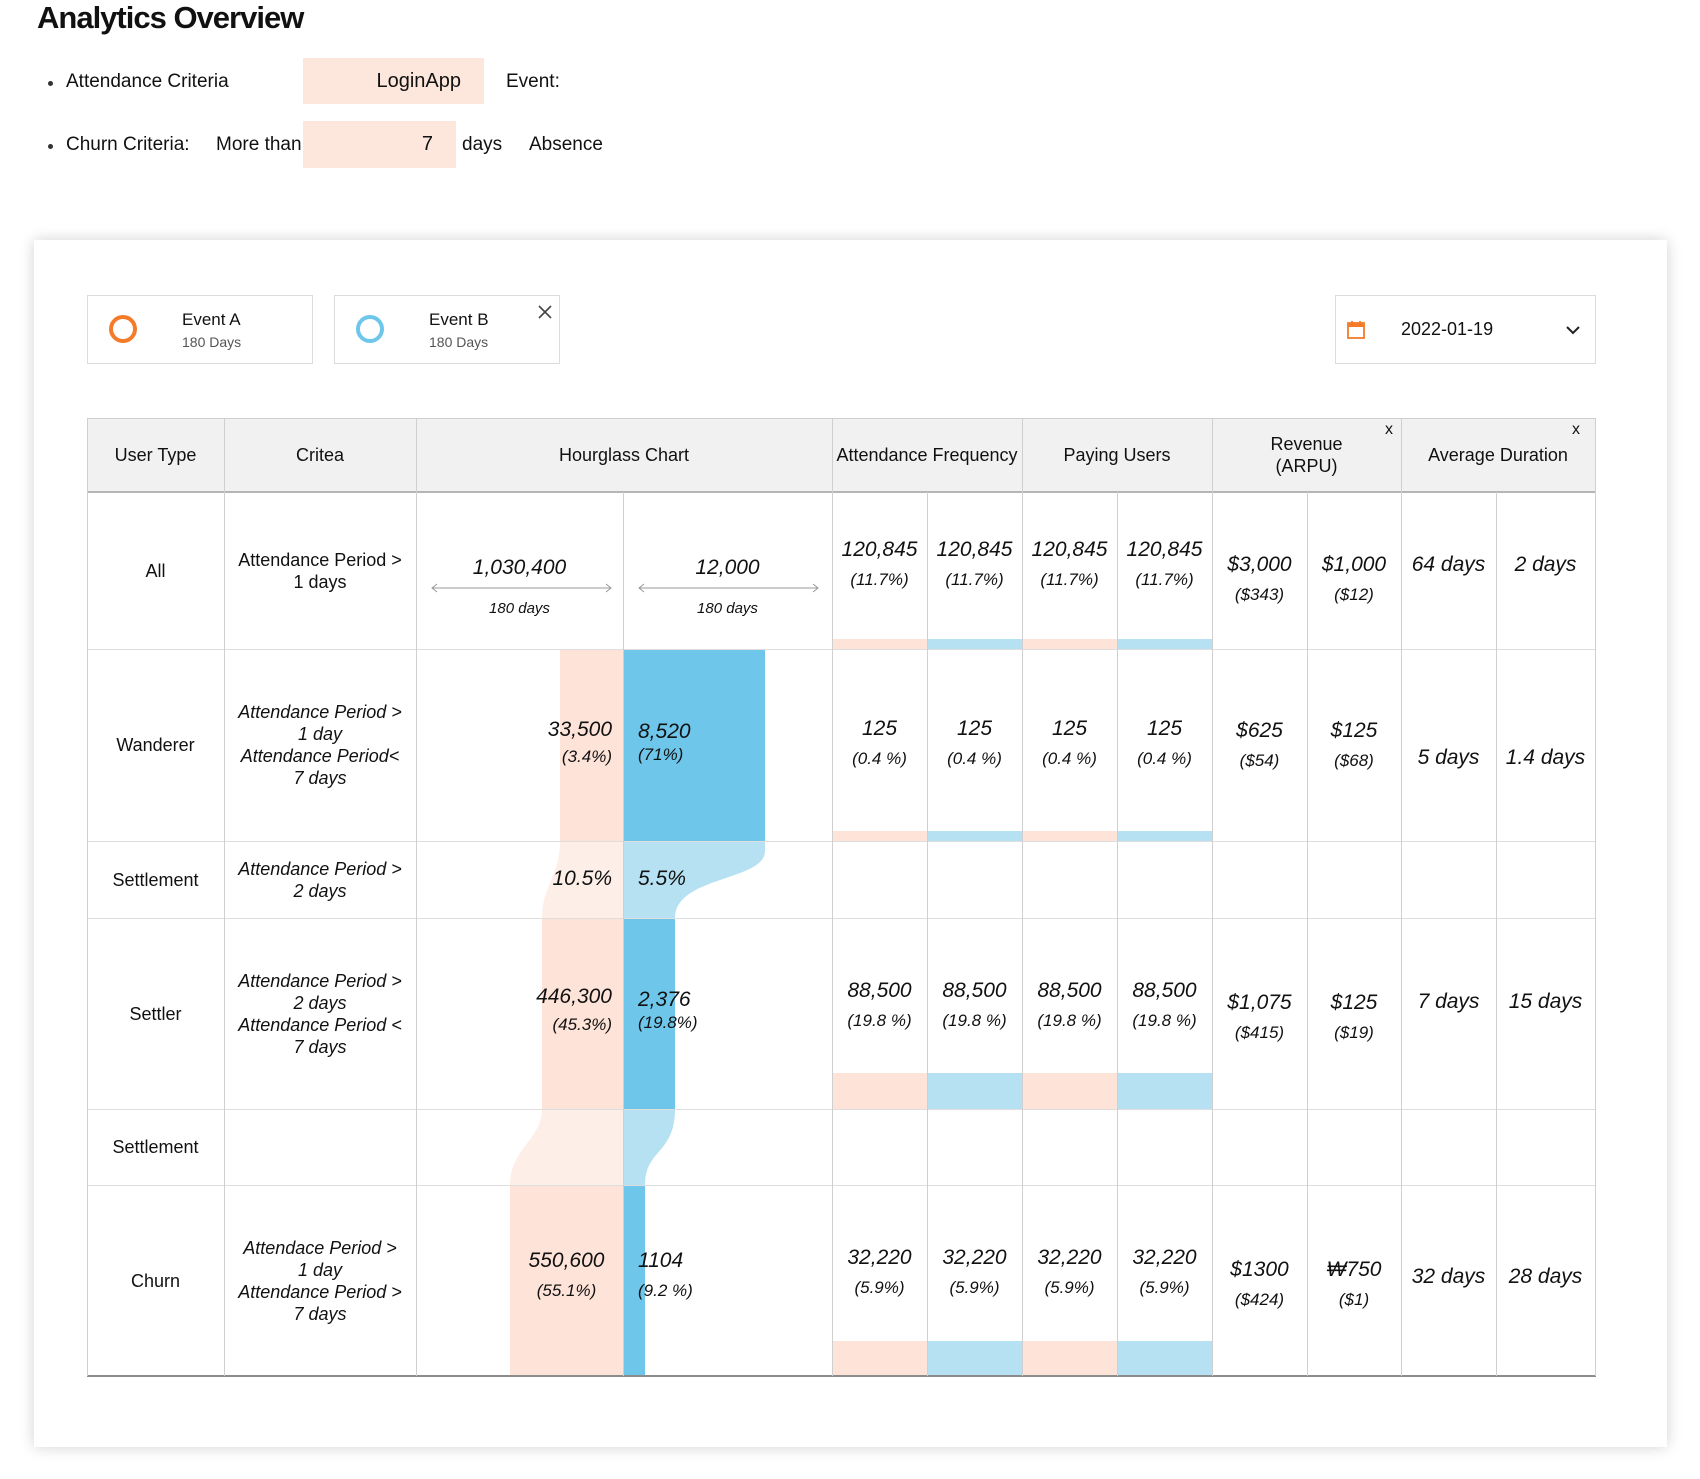 This screenshot has width=1700, height=1479. I want to click on hourglass-a-settlement-transition, so click(582, 879).